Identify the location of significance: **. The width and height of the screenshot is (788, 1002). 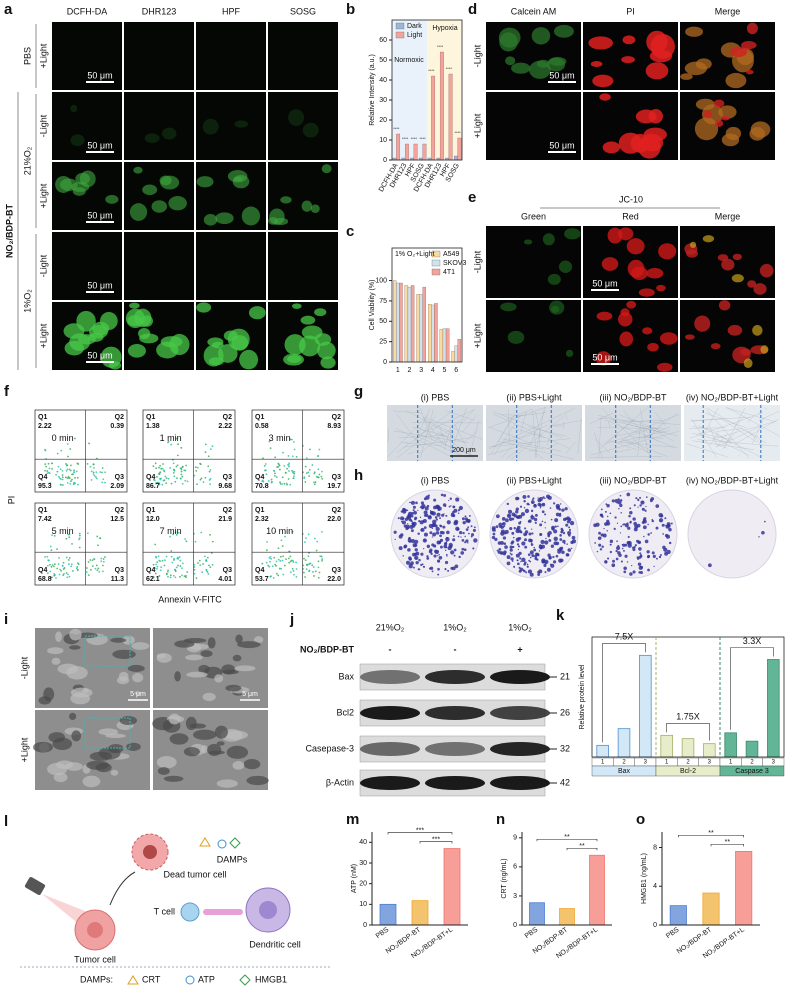
(728, 842).